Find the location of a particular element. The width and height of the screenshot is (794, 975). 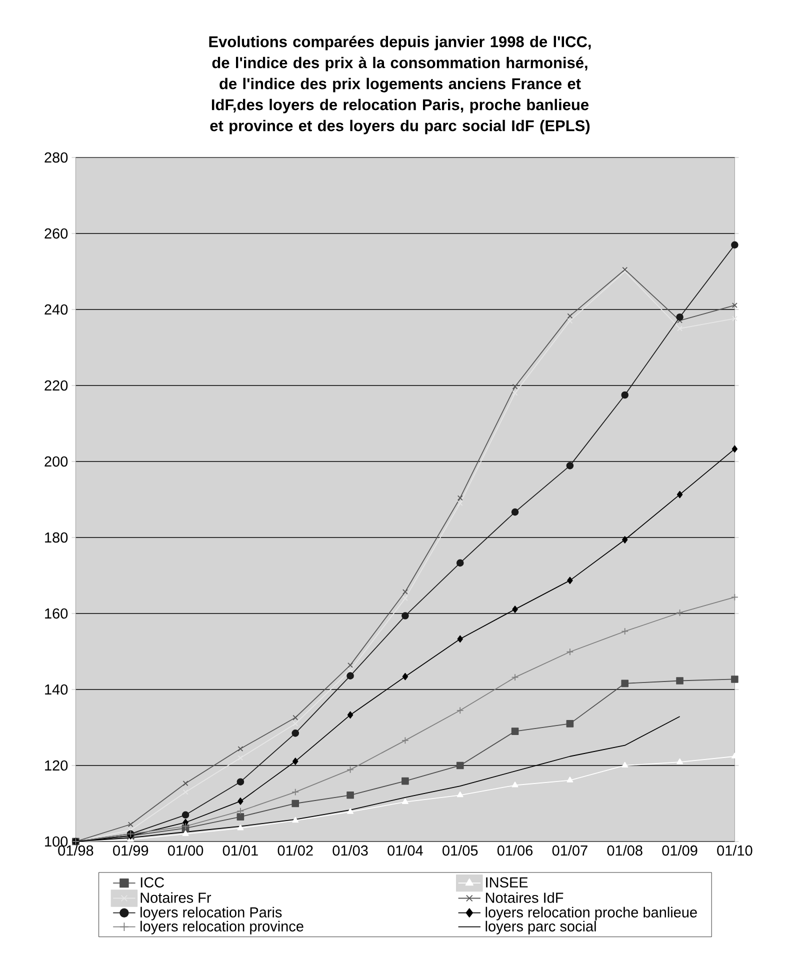

legend-label: loyers parc social is located at coordinates (541, 927).